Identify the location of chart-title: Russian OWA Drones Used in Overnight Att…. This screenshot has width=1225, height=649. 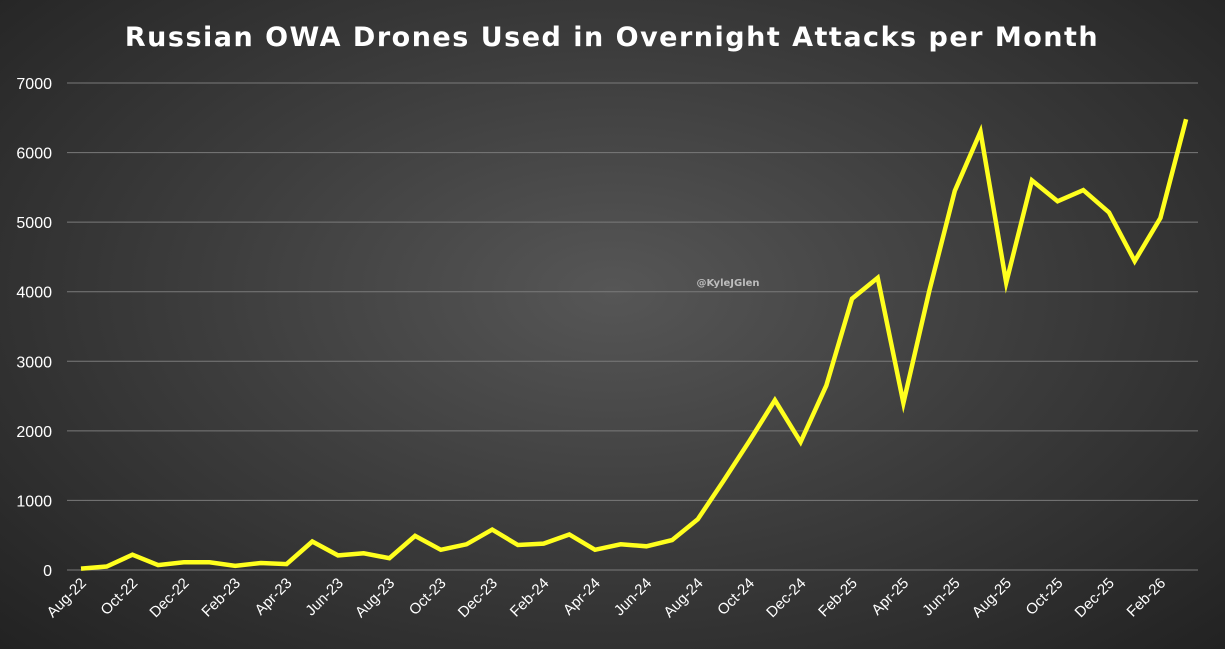
(612, 37).